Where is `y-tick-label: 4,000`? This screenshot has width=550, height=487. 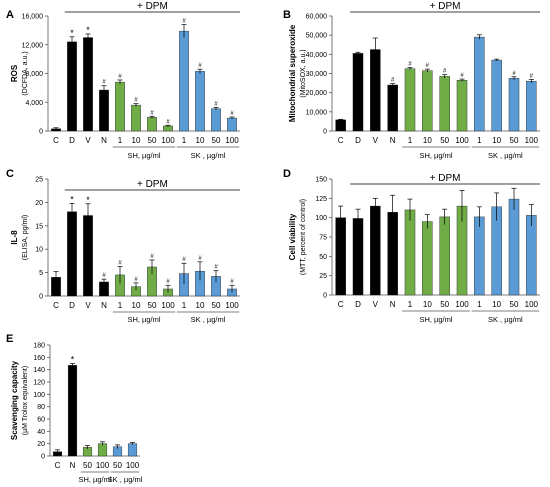 y-tick-label: 4,000 is located at coordinates (34, 103).